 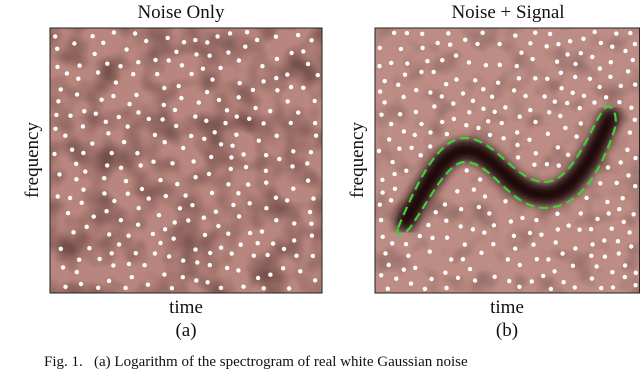 What do you see at coordinates (185, 330) in the screenshot?
I see `sublabel: (a)` at bounding box center [185, 330].